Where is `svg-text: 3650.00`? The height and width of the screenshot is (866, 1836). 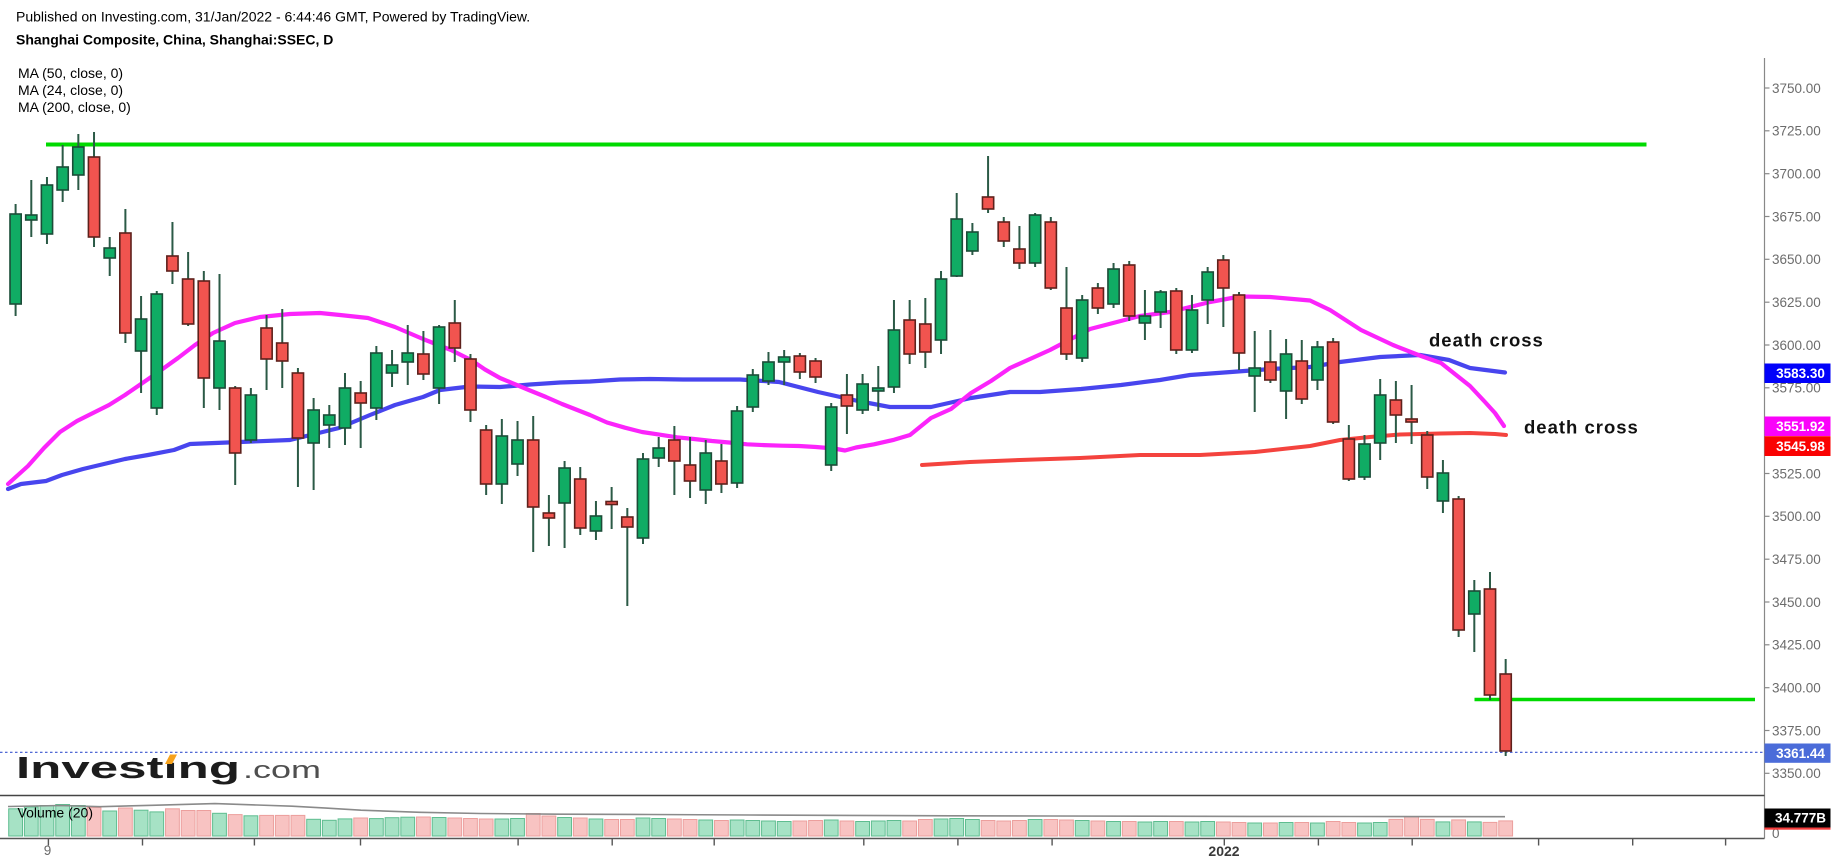 svg-text: 3650.00 is located at coordinates (1796, 259).